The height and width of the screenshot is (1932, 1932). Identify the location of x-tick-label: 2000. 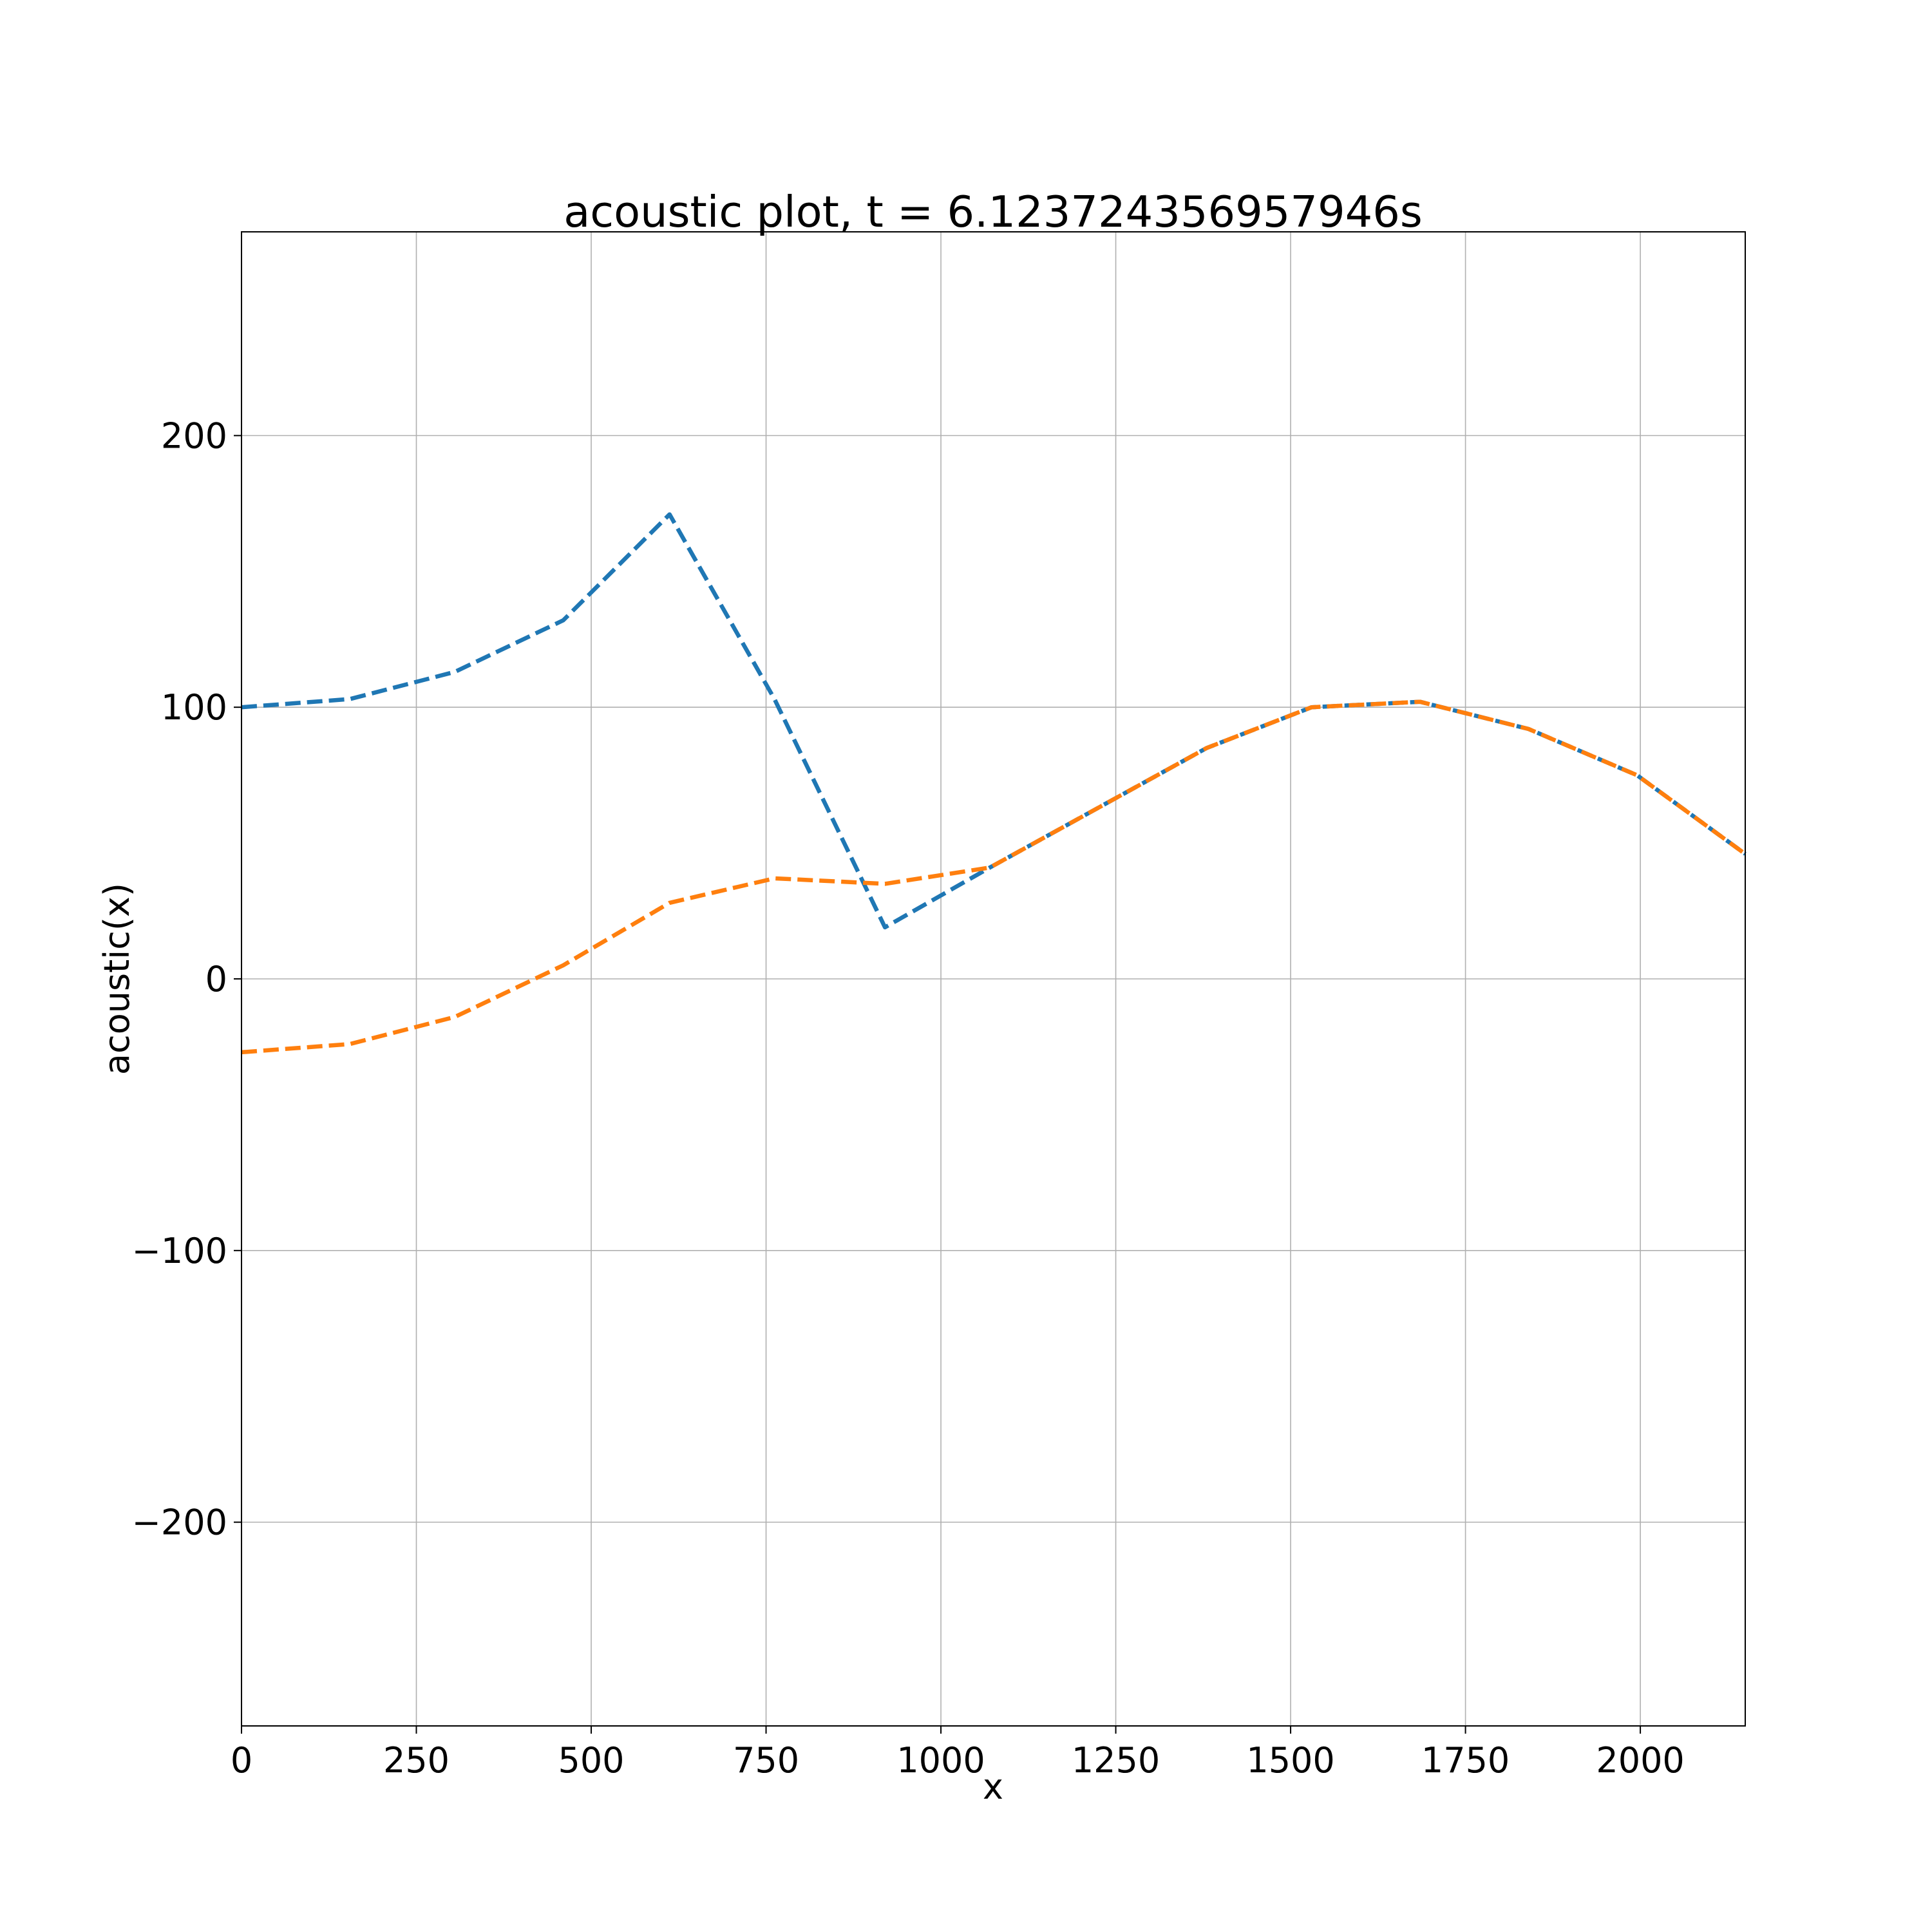
(1640, 1760).